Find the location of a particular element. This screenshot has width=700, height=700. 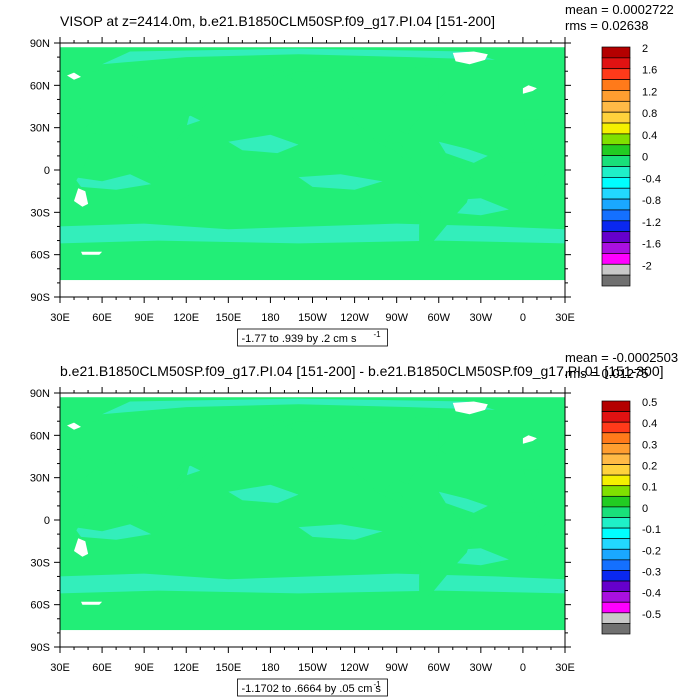

contour-info-box: -1.77 to .939 by .2 cm s -1 is located at coordinates (312, 337).